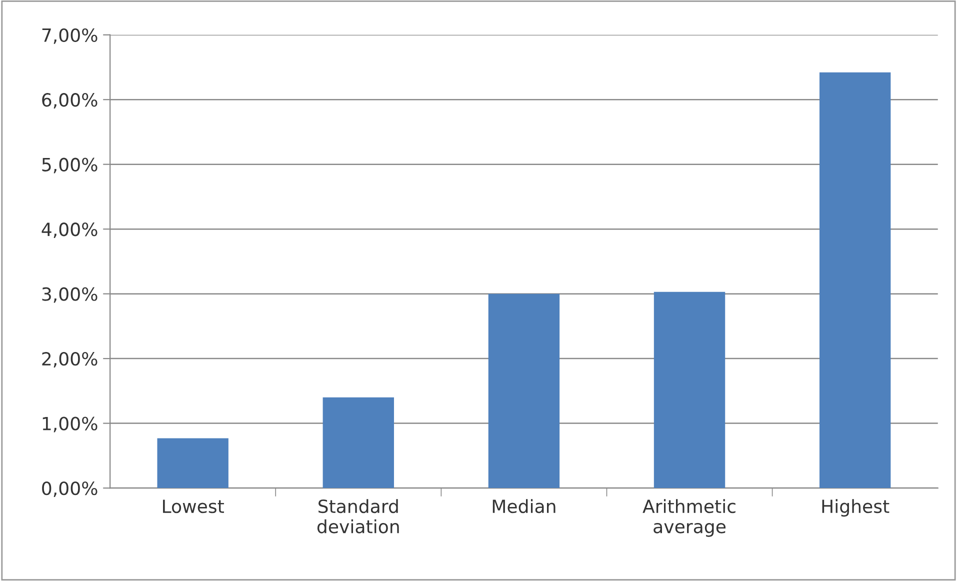 Image resolution: width=957 pixels, height=581 pixels. What do you see at coordinates (358, 516) in the screenshot?
I see `x-tick-label: Standard deviation` at bounding box center [358, 516].